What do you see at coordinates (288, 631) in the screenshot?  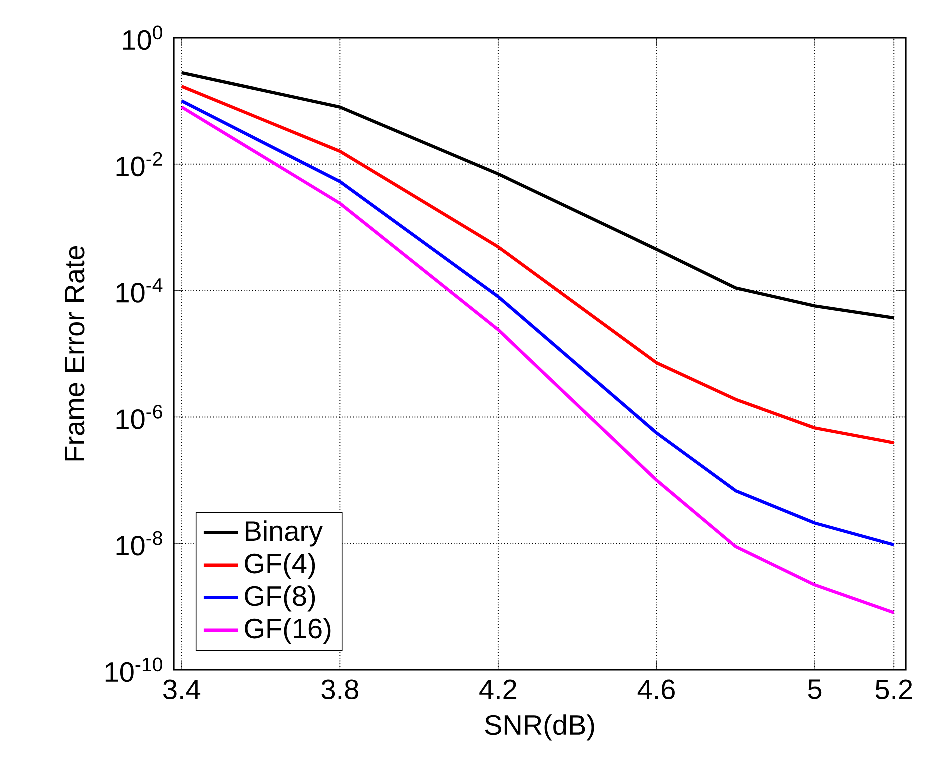 I see `legend-label: GF(16)` at bounding box center [288, 631].